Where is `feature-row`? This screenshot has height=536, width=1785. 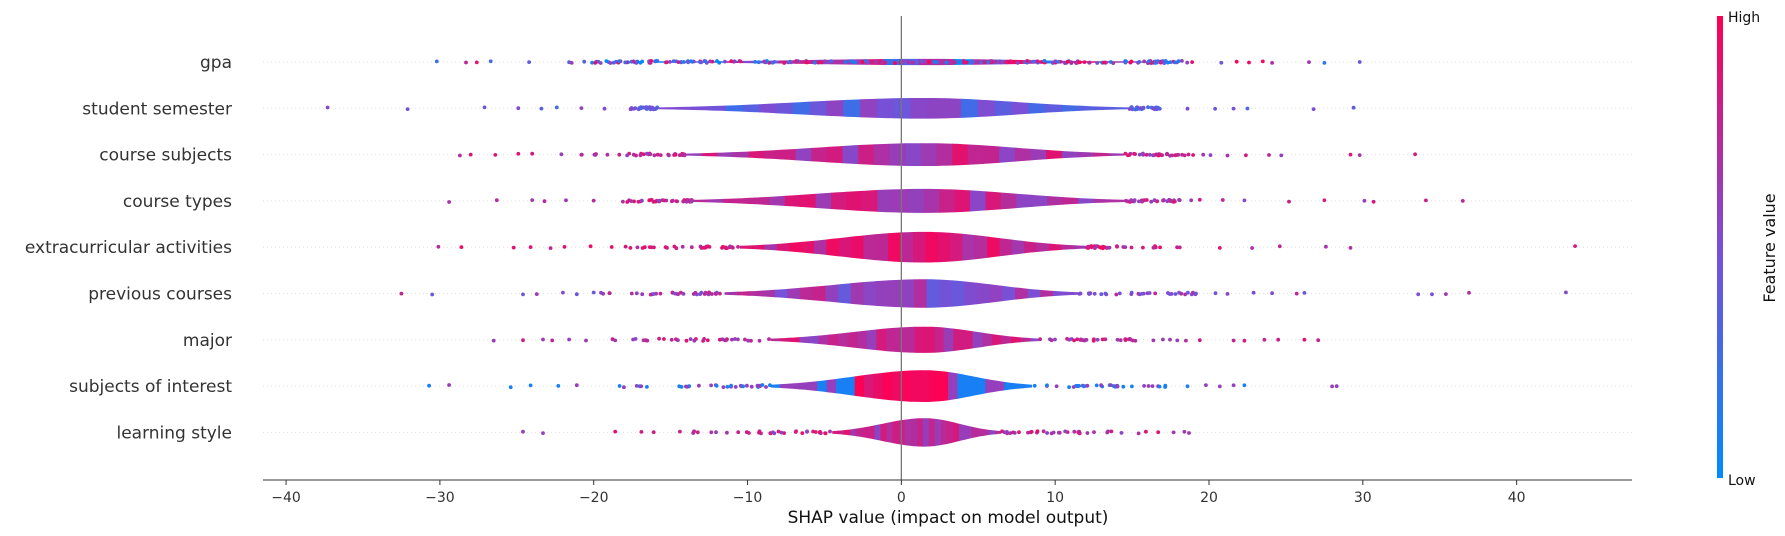 feature-row is located at coordinates (947, 108).